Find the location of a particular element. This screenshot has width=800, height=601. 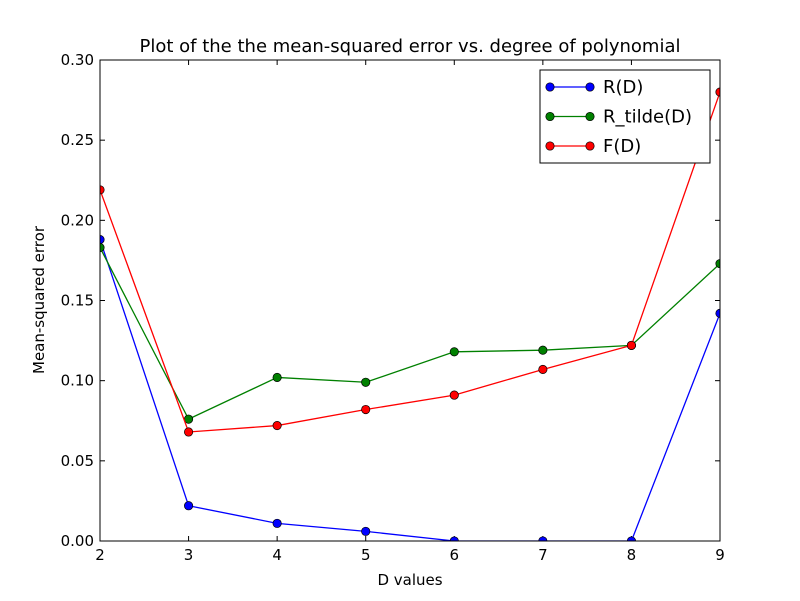

y-tick-label: 0.05 is located at coordinates (77, 461).